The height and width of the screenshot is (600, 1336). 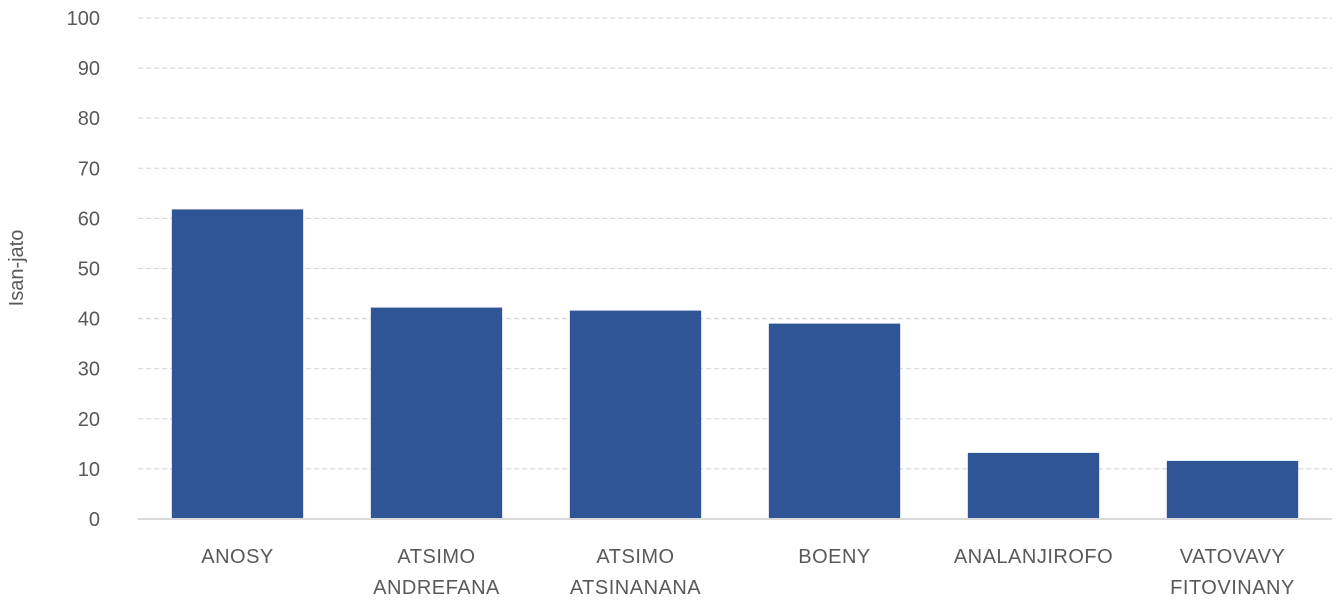 I want to click on y-tick-label: 50, so click(x=89, y=270).